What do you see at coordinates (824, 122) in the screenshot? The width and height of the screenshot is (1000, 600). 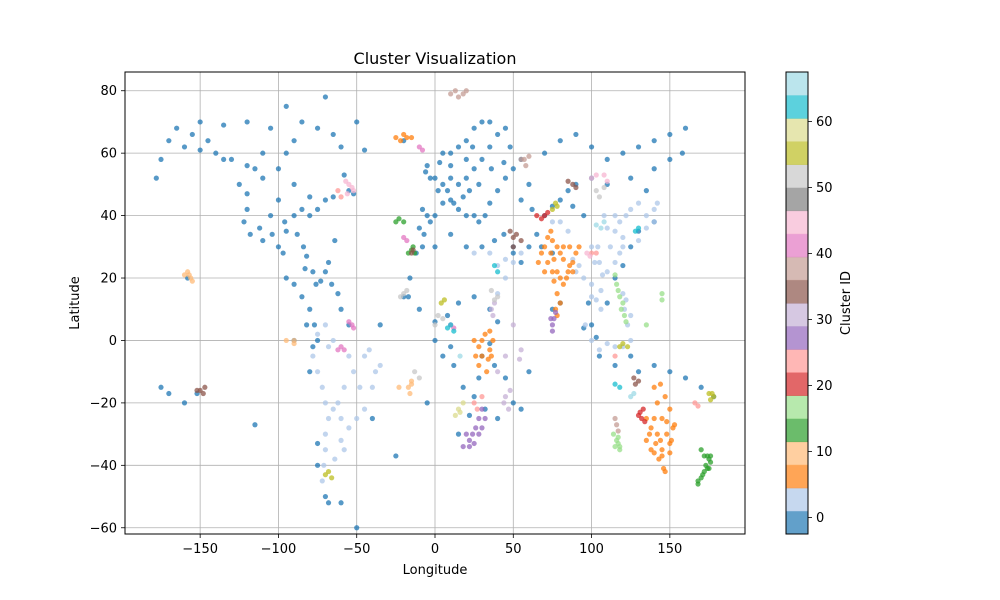 I see `colorbar-tick-label: 60` at bounding box center [824, 122].